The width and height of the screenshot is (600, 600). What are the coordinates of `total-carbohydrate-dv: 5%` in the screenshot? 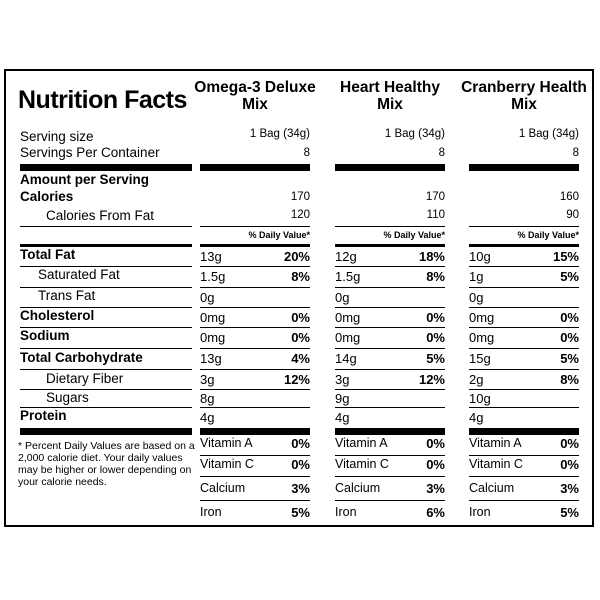 It's located at (569, 358).